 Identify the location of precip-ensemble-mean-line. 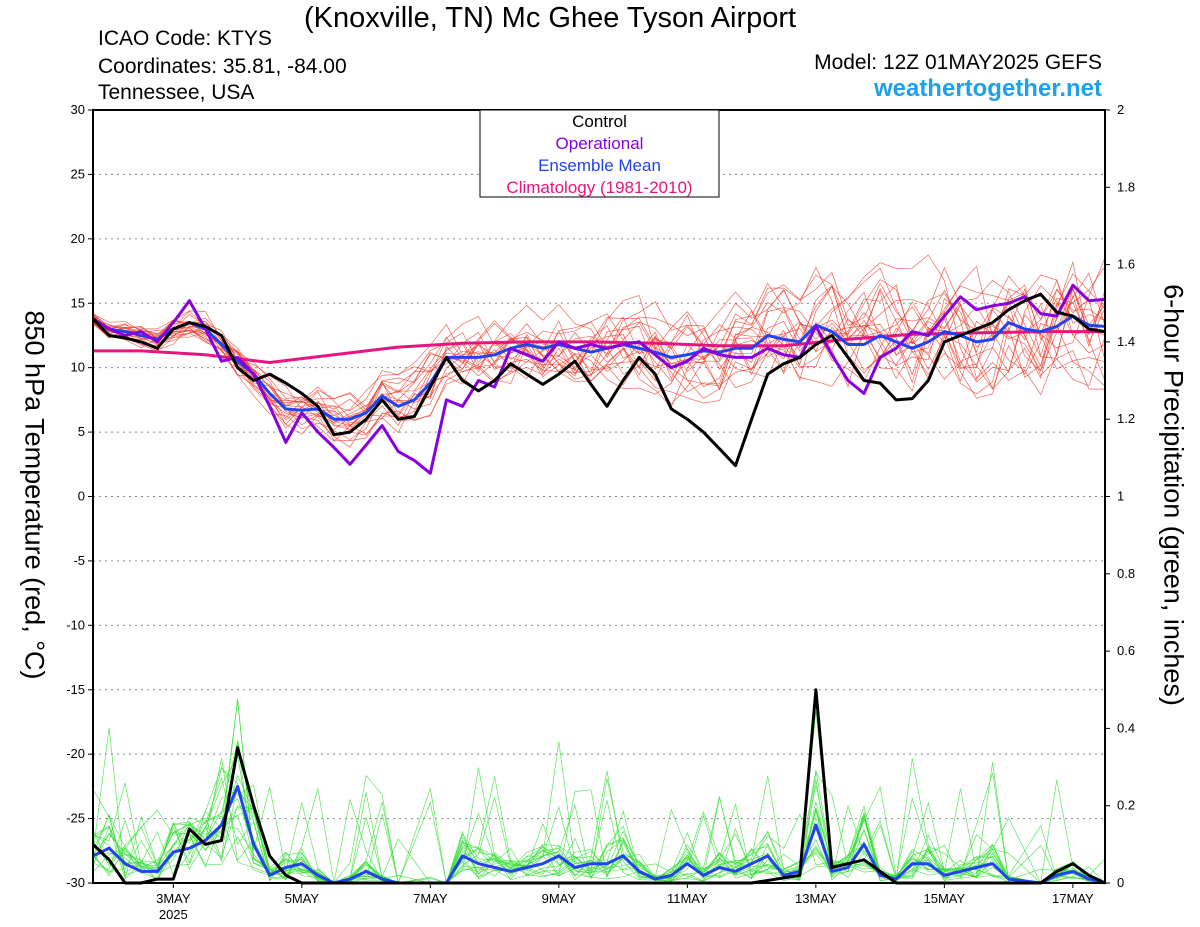
(599, 834).